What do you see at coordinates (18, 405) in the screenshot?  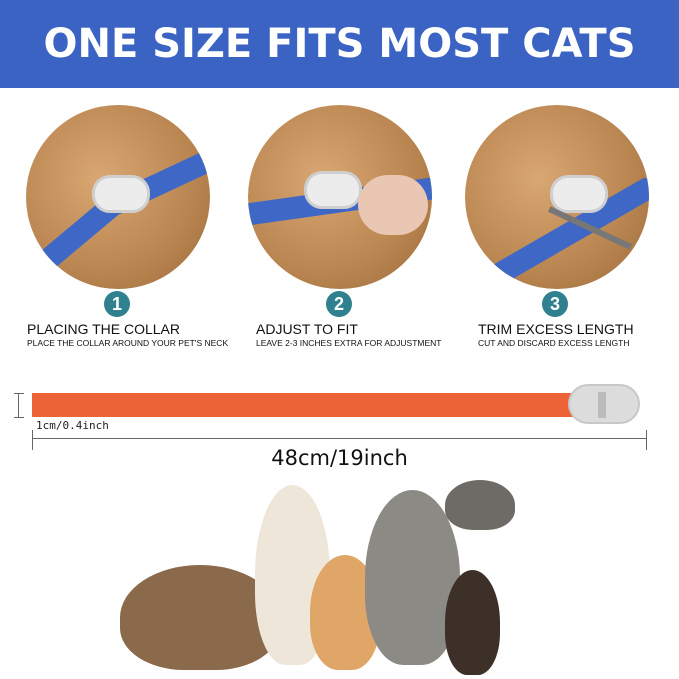 I see `width-dimension-line` at bounding box center [18, 405].